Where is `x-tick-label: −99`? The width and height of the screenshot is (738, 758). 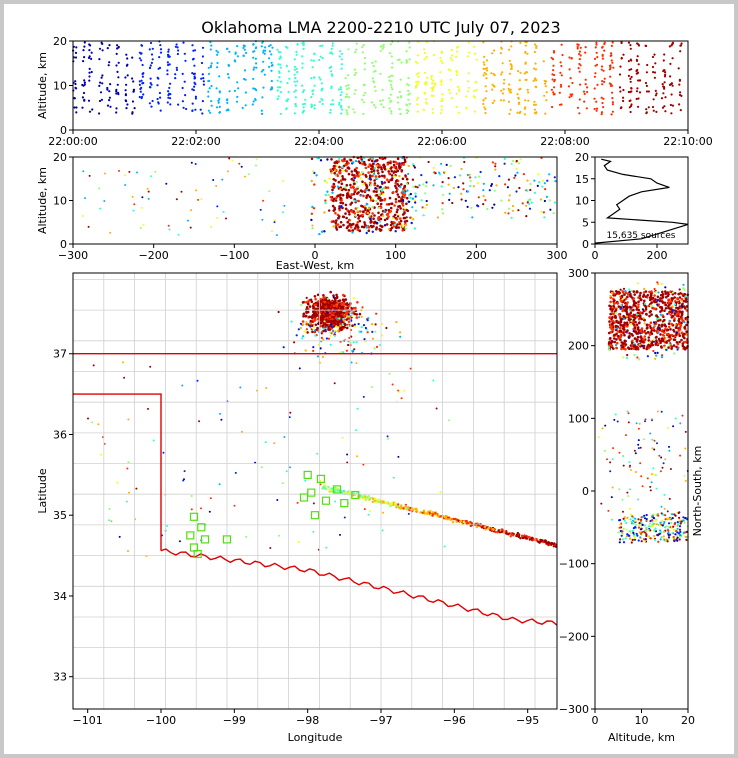 x-tick-label: −99 is located at coordinates (234, 720).